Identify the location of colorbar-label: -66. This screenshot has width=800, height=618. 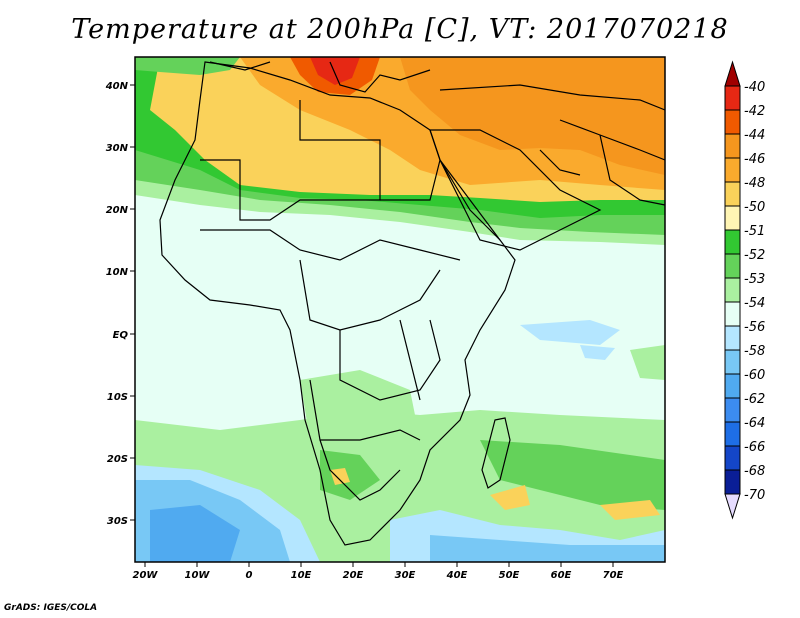
(754, 447).